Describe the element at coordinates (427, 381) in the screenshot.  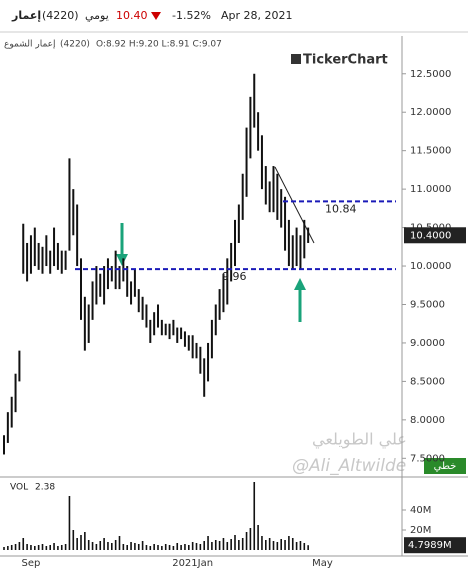
I see `y-tick-label: 8.5000` at that location.